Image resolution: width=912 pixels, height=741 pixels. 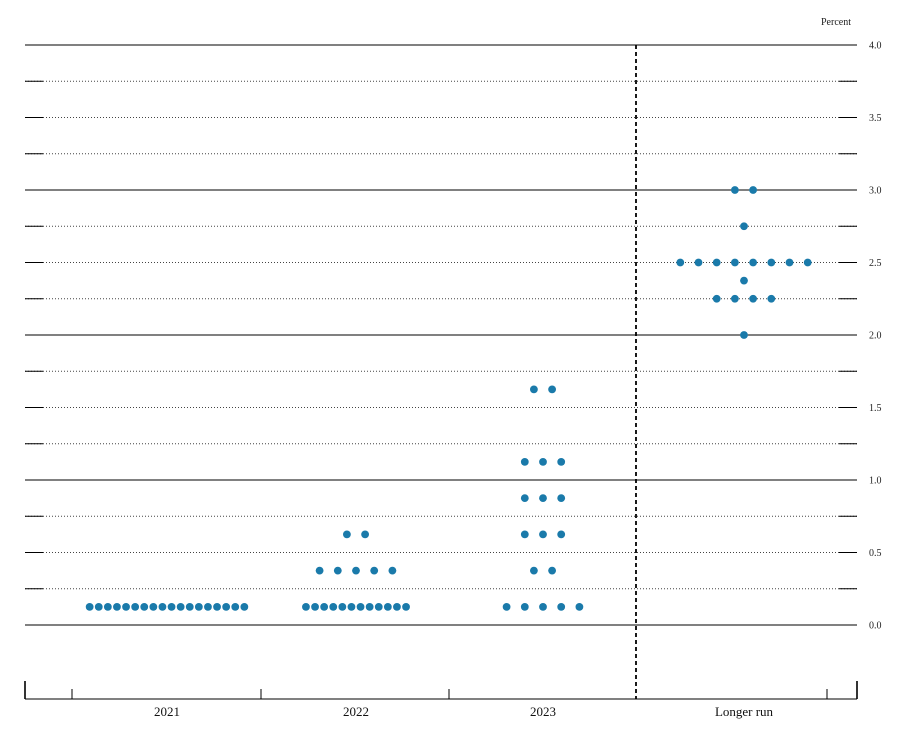 What do you see at coordinates (875, 118) in the screenshot?
I see `y-tick-label: 3.5` at bounding box center [875, 118].